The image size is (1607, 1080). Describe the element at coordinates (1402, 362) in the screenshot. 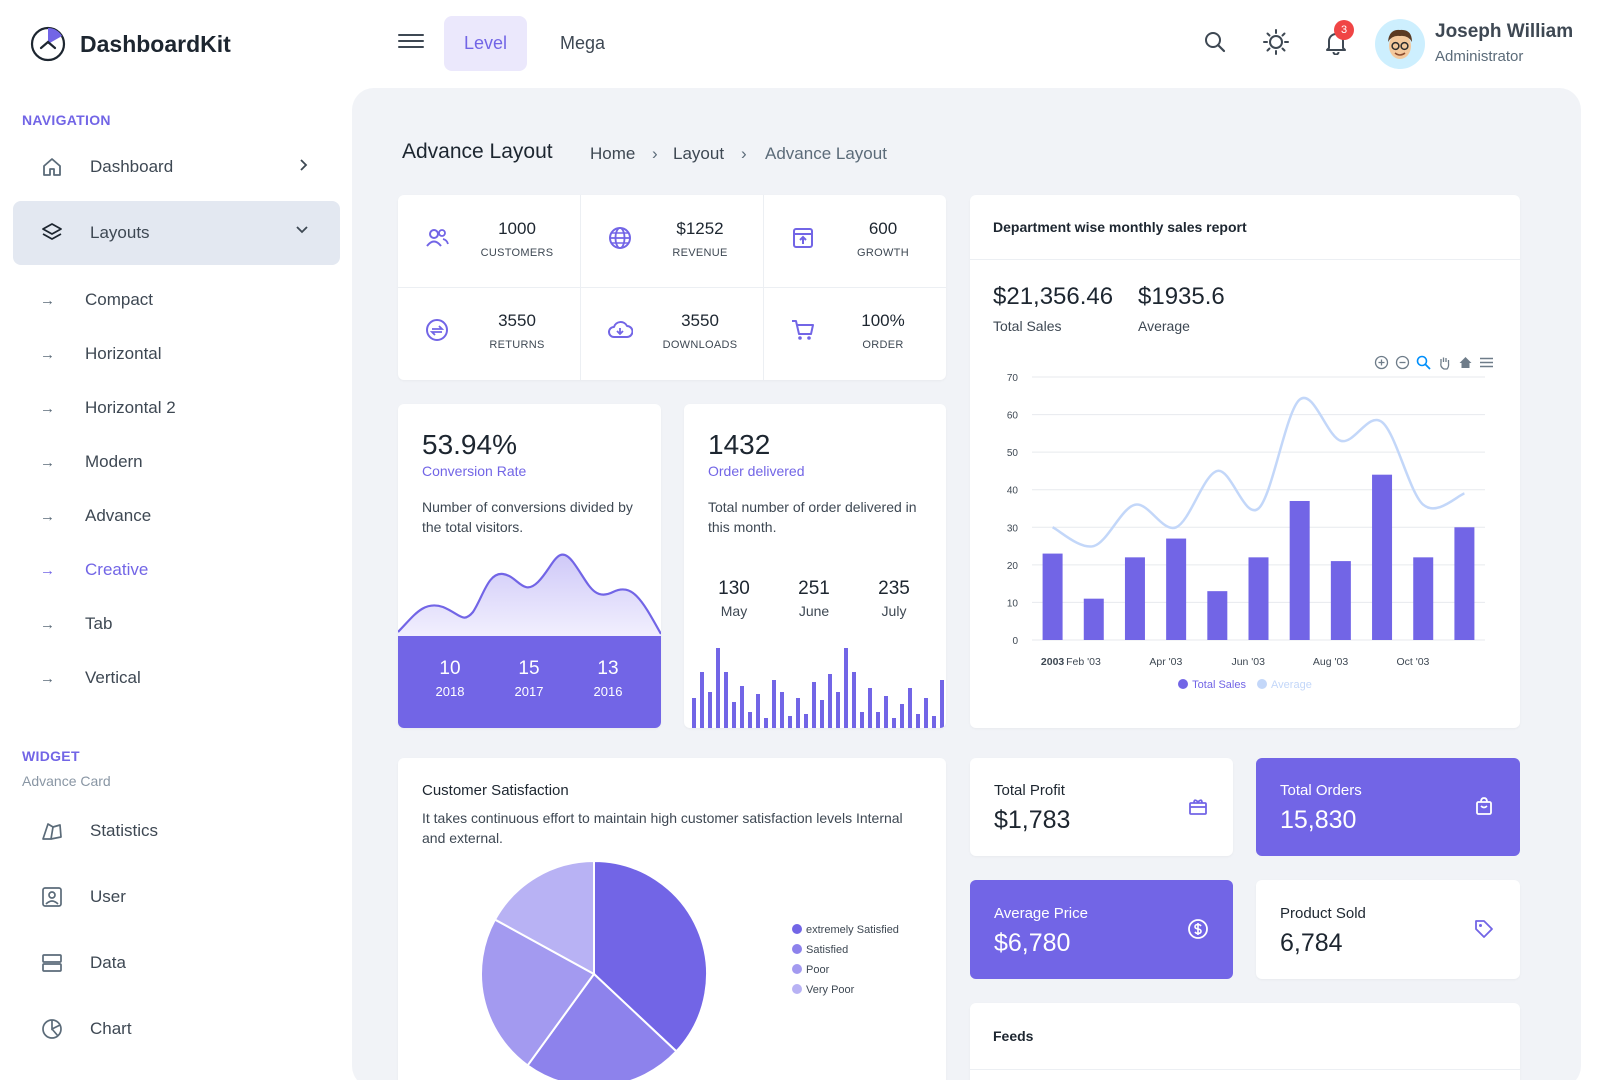

I see `zoom-out-icon` at that location.